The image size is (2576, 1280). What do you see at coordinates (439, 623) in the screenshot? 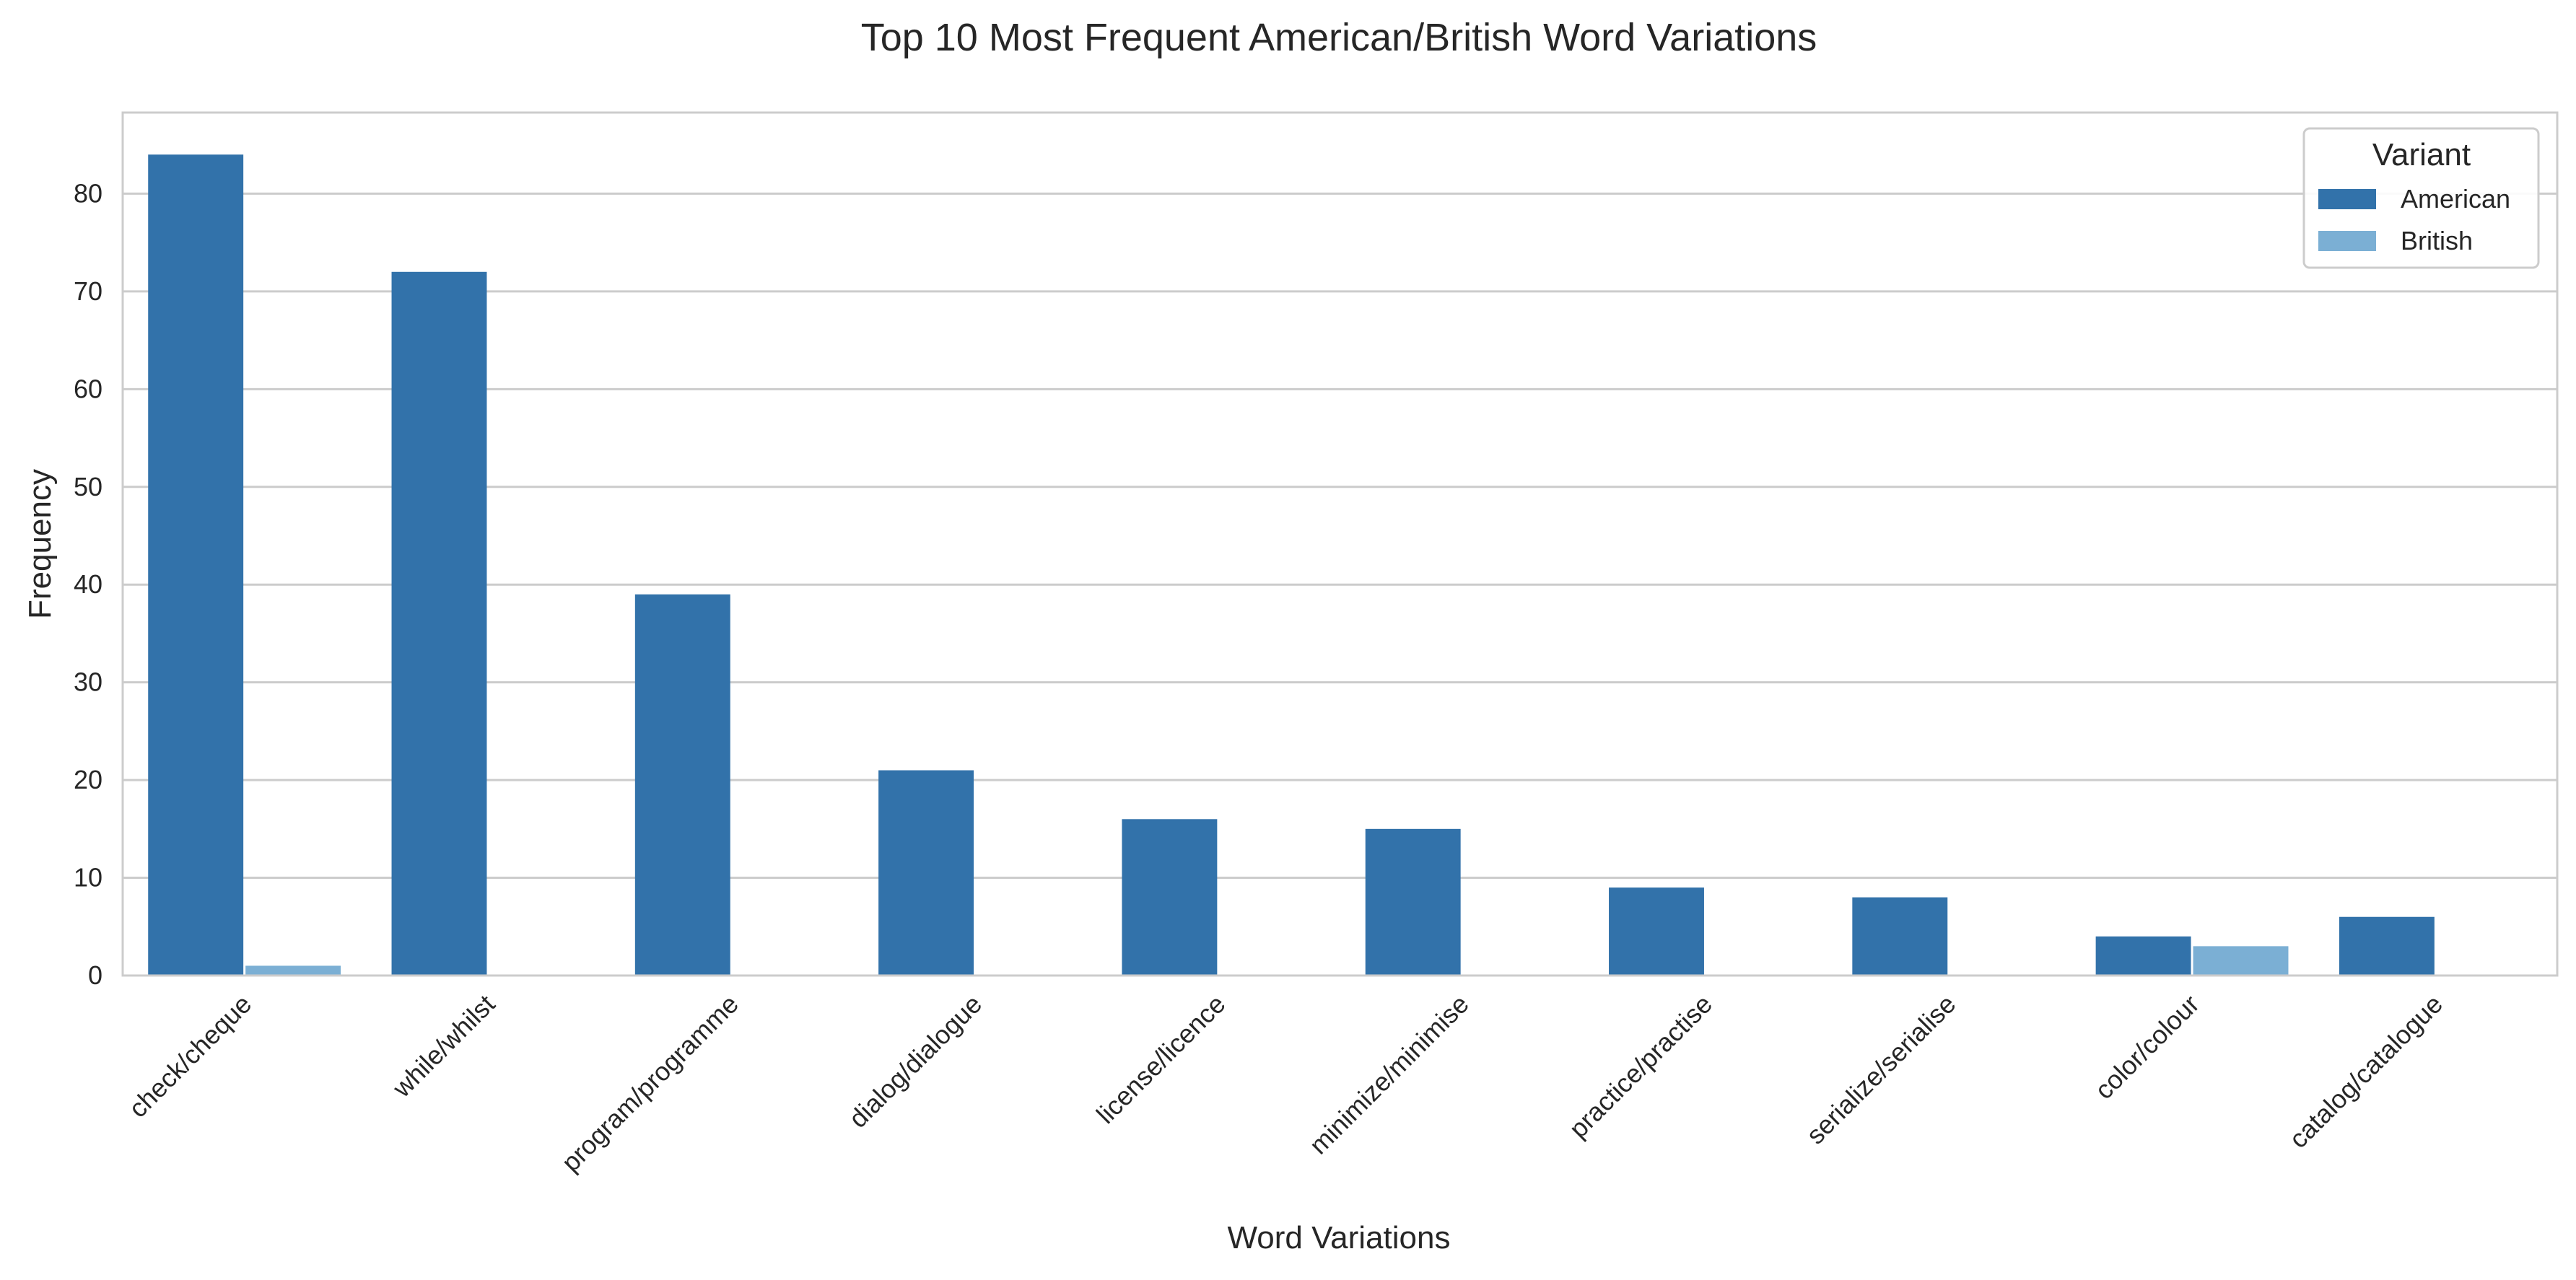
I see `bar-american-while-whilst` at bounding box center [439, 623].